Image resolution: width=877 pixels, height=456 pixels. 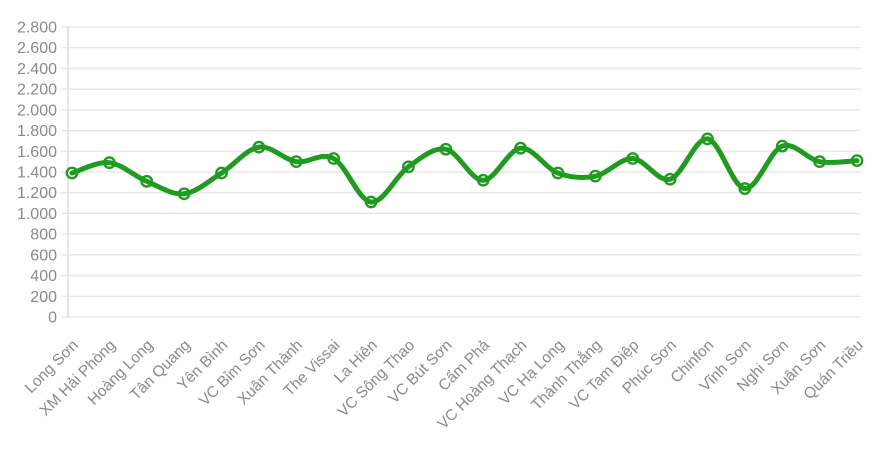 I want to click on y-tick-label: 2.600, so click(x=37, y=48).